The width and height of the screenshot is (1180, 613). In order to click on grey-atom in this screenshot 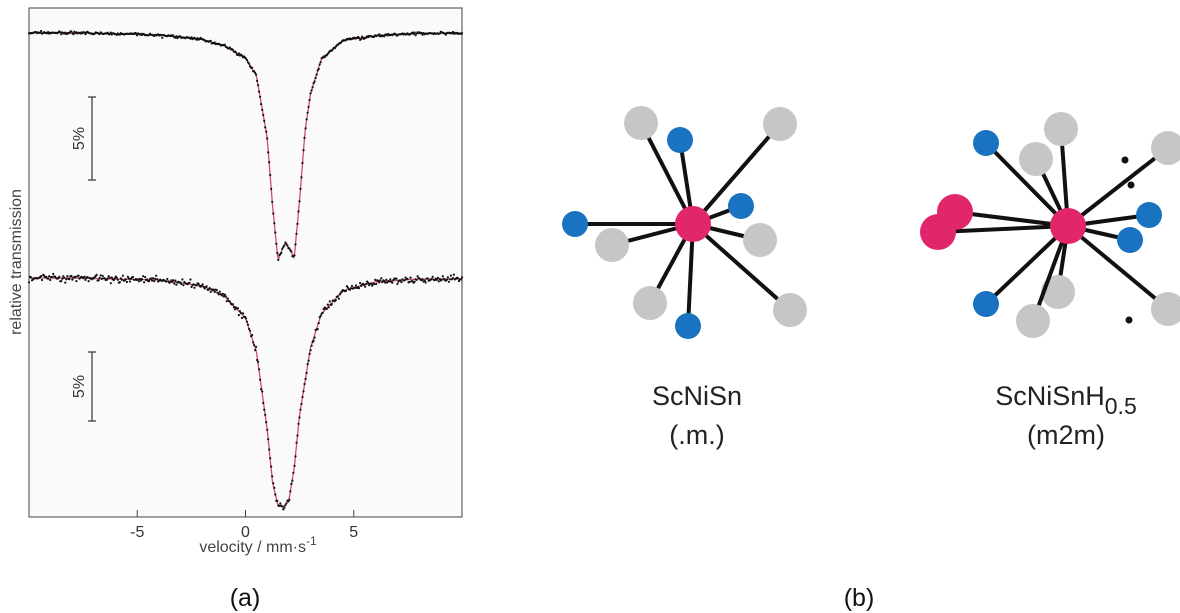, I will do `click(650, 303)`.